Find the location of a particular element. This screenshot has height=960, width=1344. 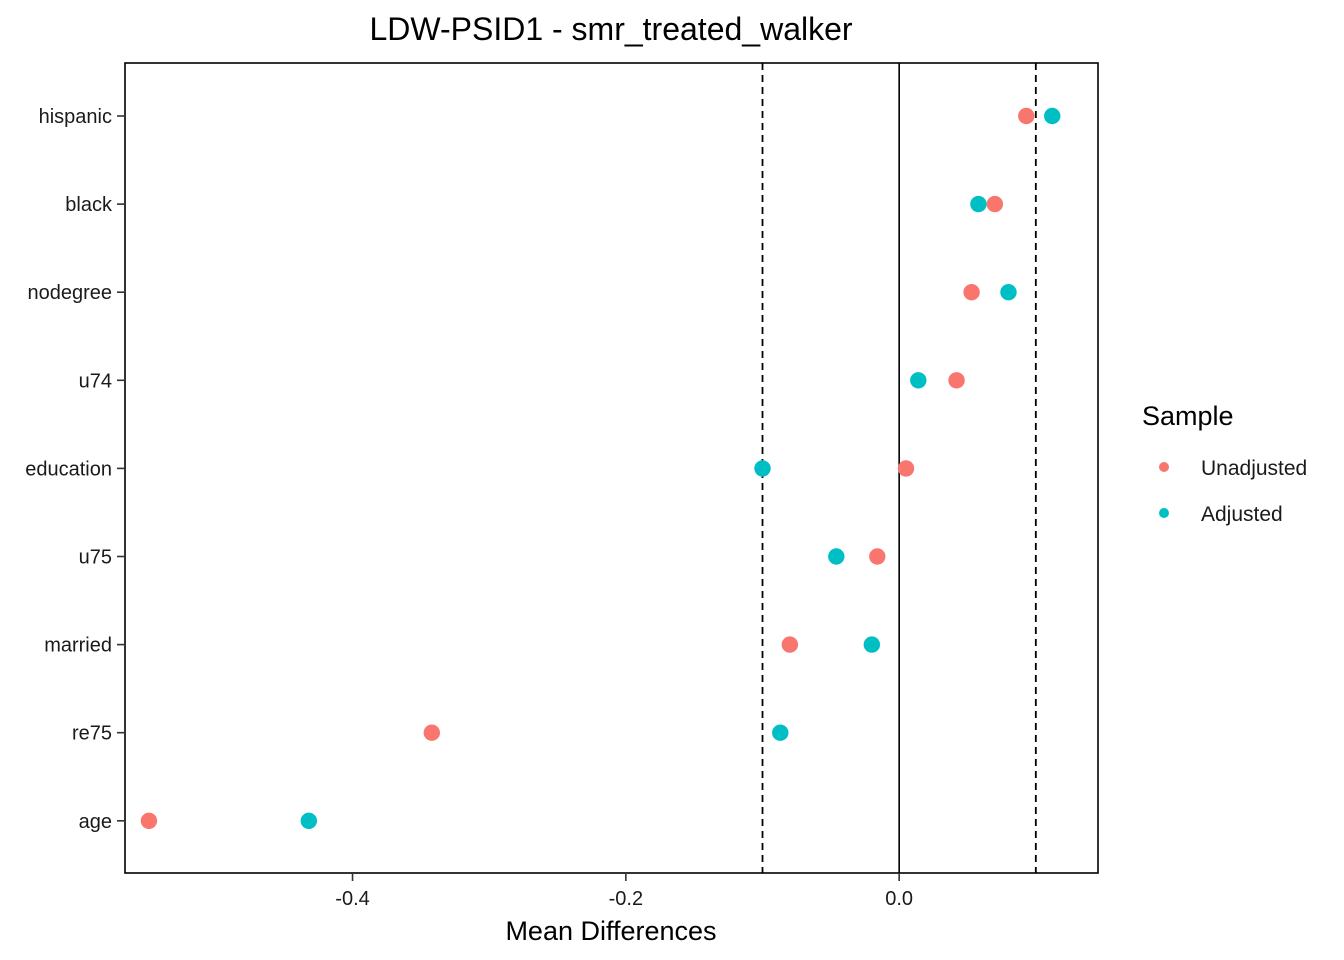

legend-key-adjusted is located at coordinates (1164, 513).